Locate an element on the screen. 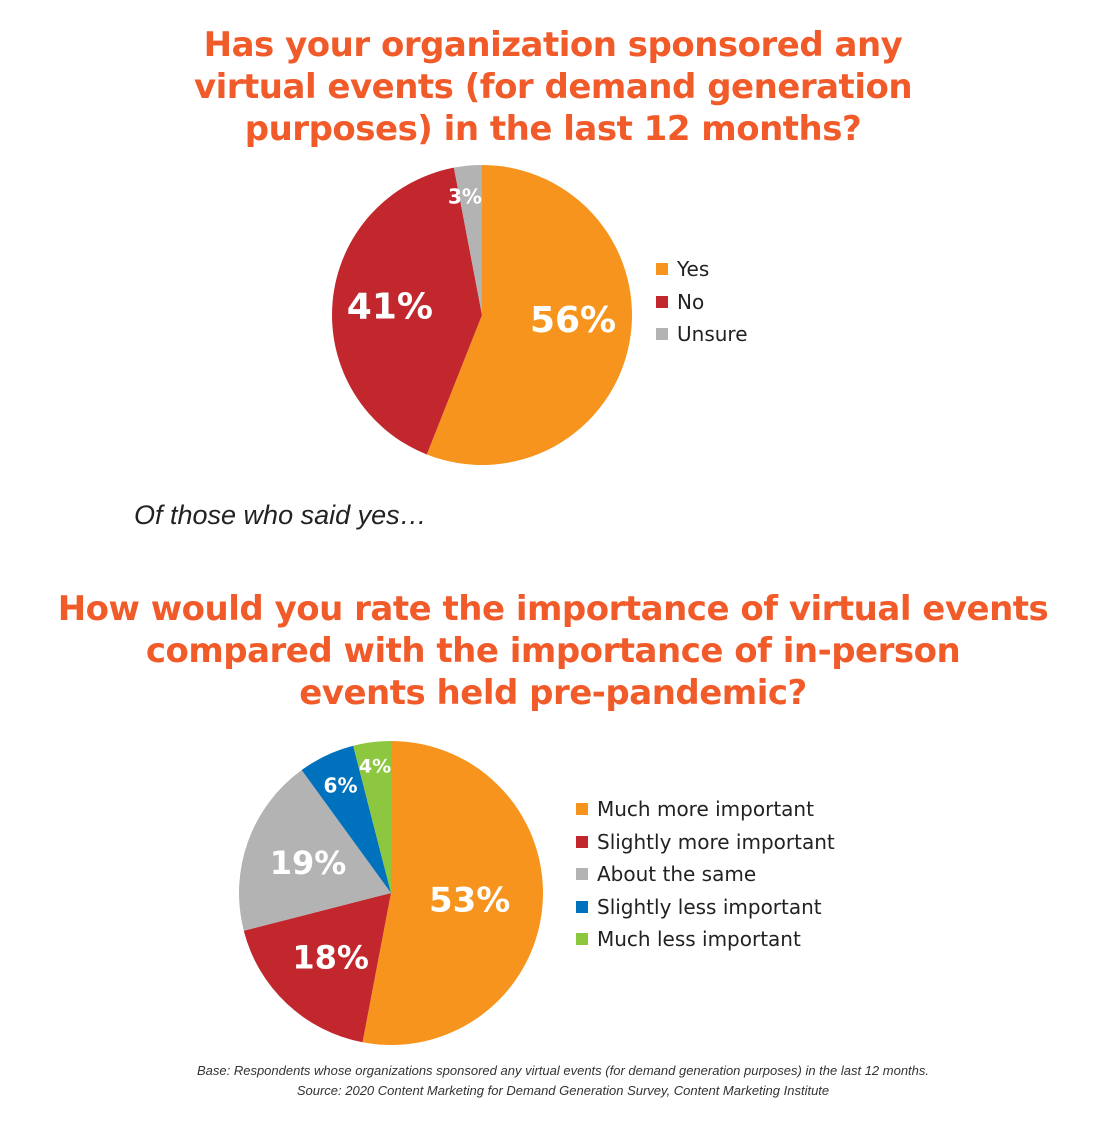 This screenshot has width=1106, height=1124. chart1-pie: 56% 41% 3% is located at coordinates (482, 315).